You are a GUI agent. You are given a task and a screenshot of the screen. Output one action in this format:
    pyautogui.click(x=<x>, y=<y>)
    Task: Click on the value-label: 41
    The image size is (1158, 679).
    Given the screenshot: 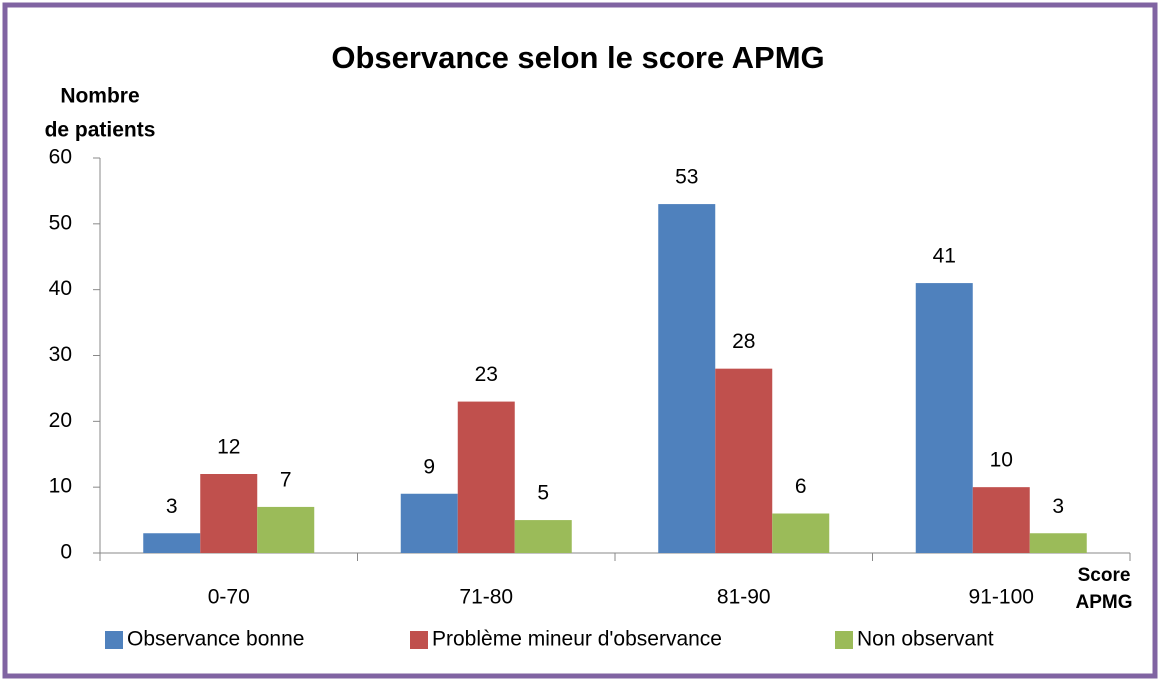 What is the action you would take?
    pyautogui.click(x=944, y=256)
    